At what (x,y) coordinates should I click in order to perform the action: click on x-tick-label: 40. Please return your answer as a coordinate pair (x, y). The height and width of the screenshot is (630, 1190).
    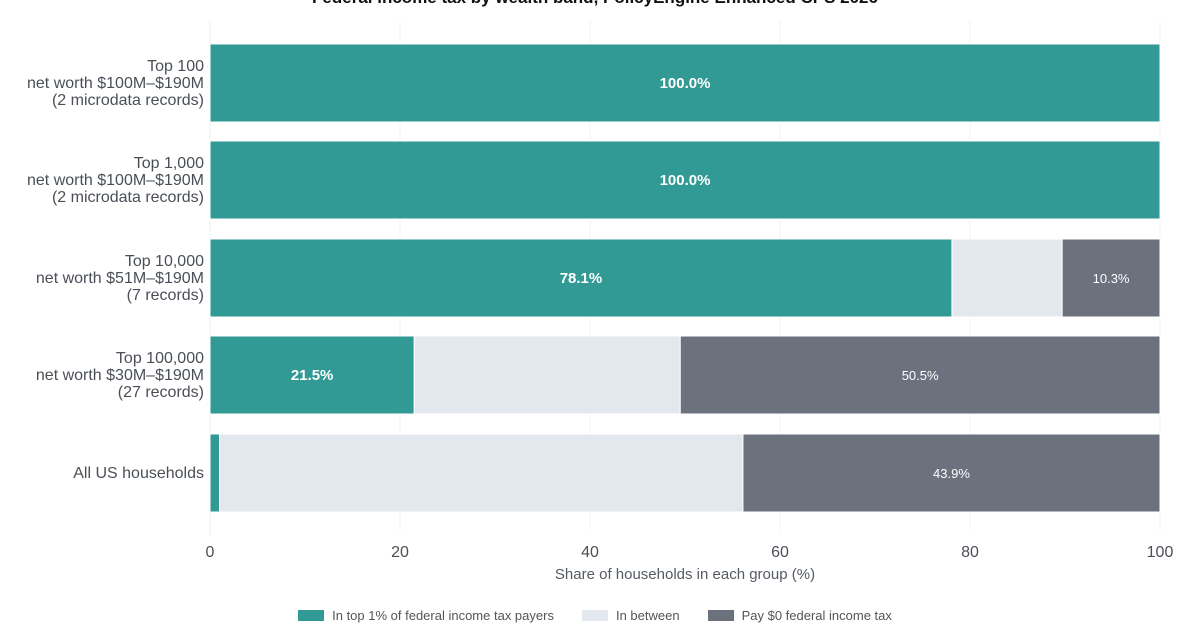
    Looking at the image, I should click on (590, 552).